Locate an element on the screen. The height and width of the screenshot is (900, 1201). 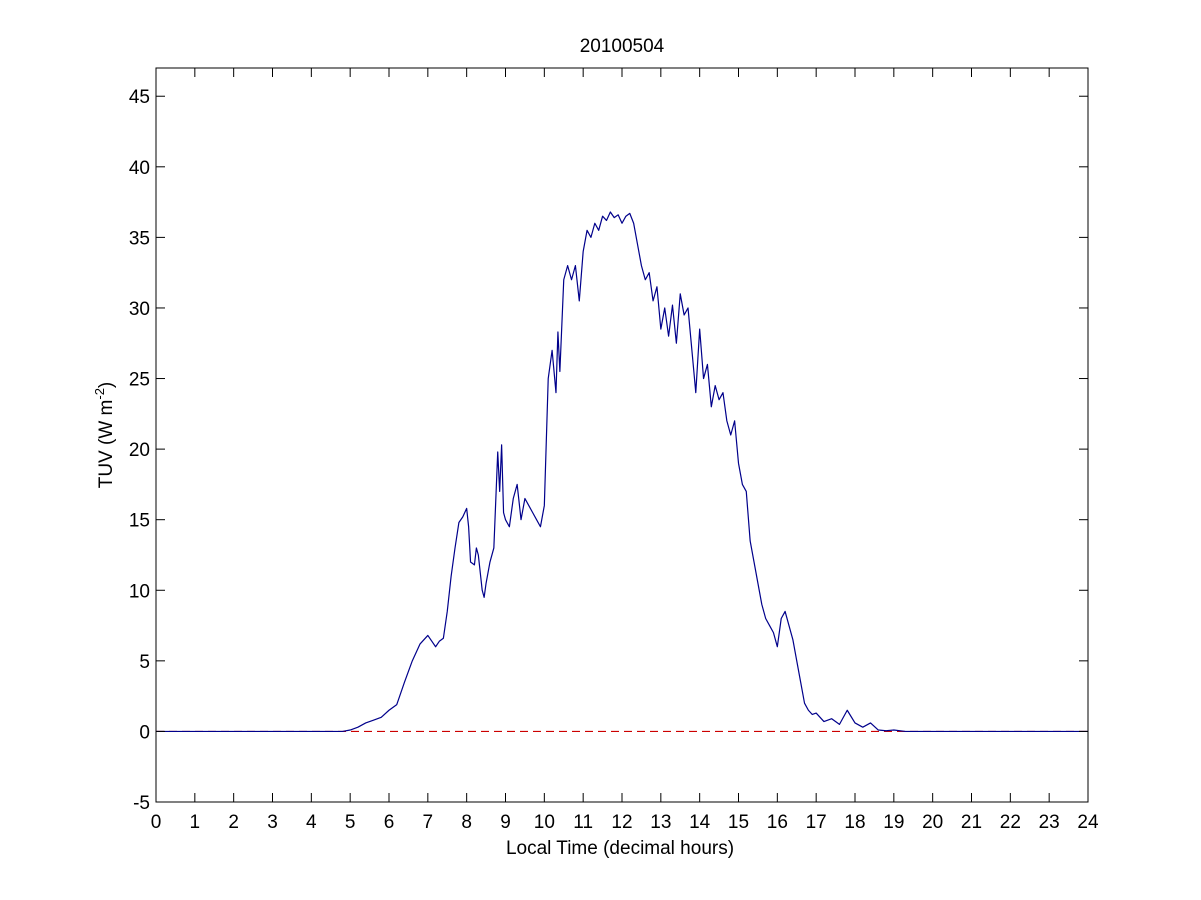
x-tick-label: 9 is located at coordinates (505, 822).